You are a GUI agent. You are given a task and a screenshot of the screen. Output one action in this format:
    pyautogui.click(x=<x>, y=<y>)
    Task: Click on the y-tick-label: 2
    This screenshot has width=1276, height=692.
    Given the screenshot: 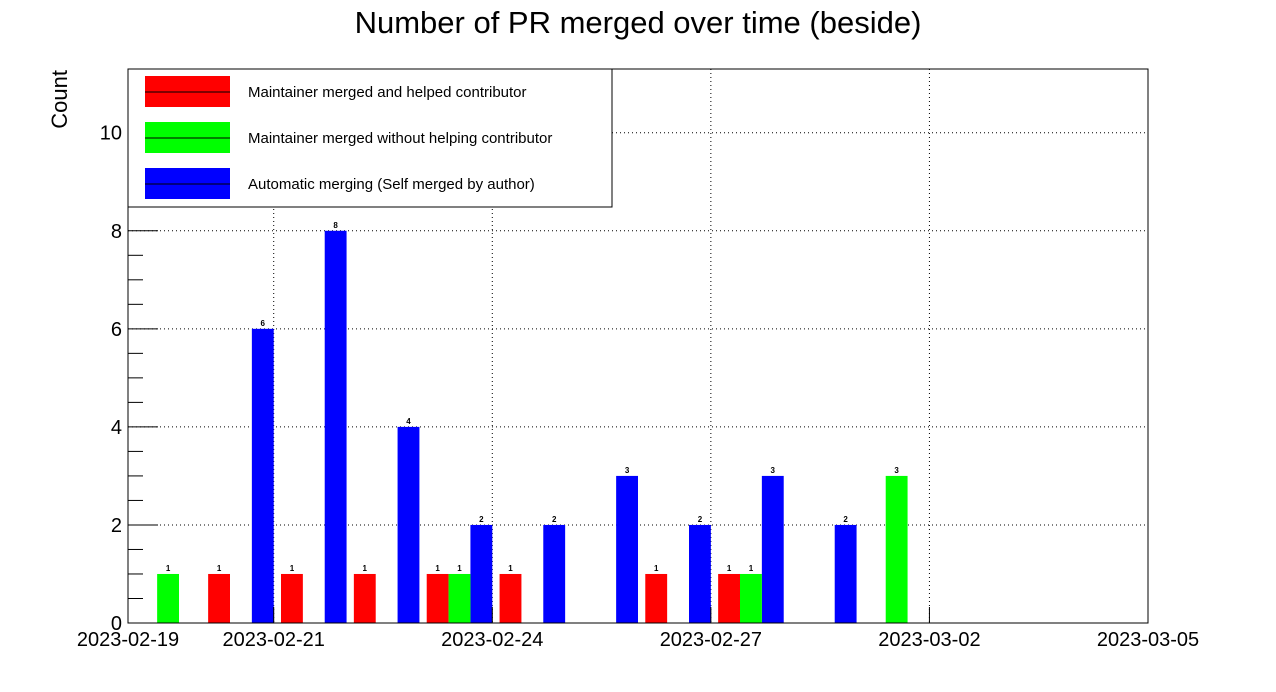 What is the action you would take?
    pyautogui.click(x=116, y=526)
    